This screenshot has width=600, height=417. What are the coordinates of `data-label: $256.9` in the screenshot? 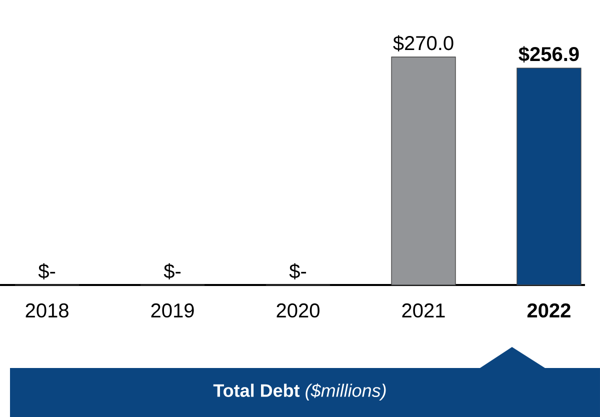 It's located at (548, 54).